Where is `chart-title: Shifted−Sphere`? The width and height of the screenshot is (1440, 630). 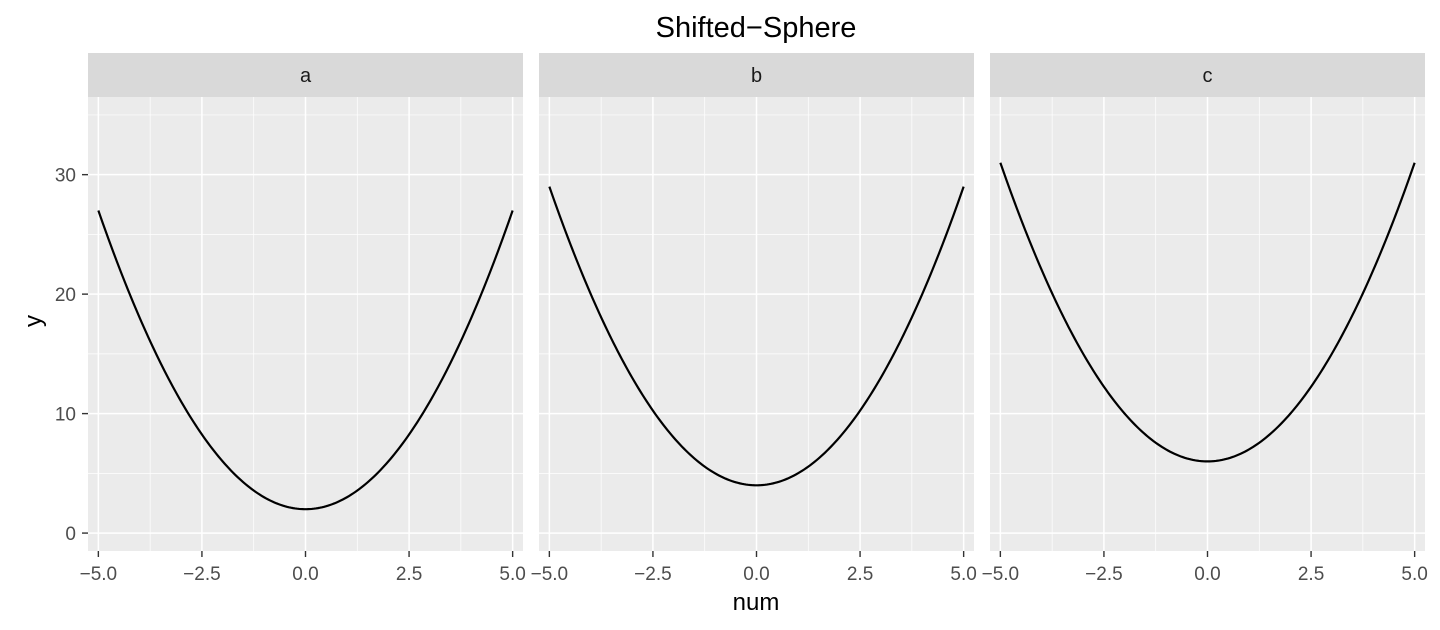
chart-title: Shifted−Sphere is located at coordinates (756, 28).